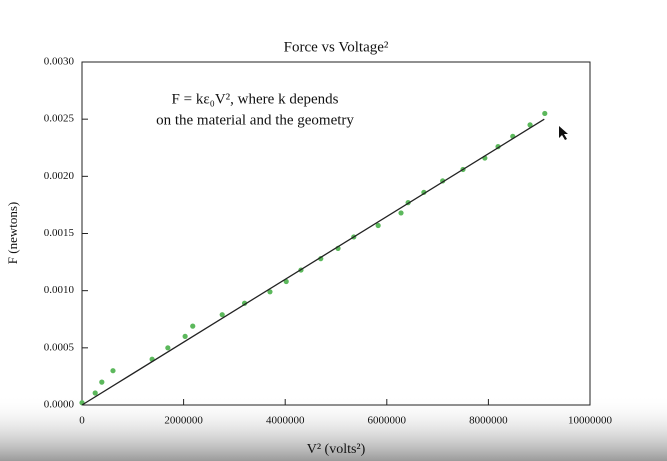 Image resolution: width=667 pixels, height=461 pixels. Describe the element at coordinates (285, 421) in the screenshot. I see `x-tick-label: 4000000` at that location.